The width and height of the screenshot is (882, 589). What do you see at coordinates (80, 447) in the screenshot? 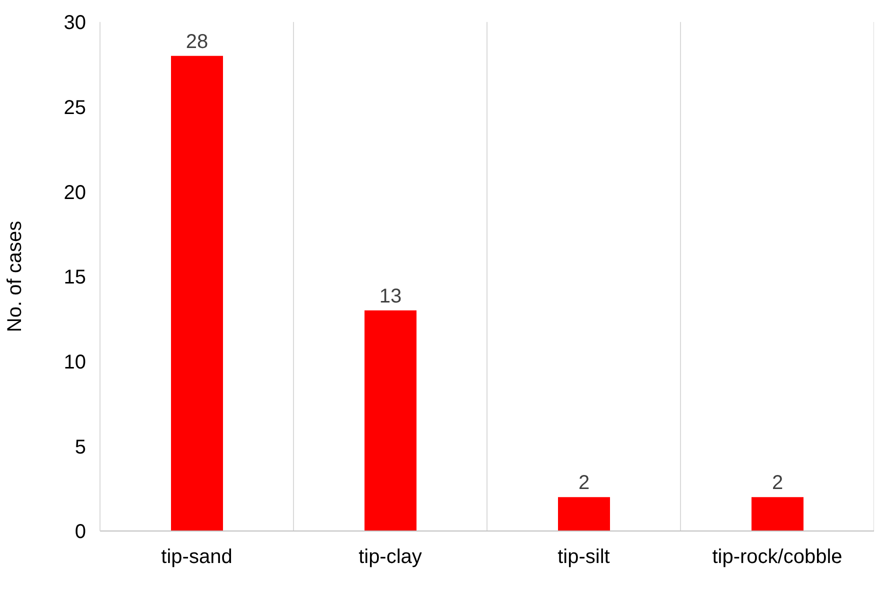
I see `y-tick-label: 5` at bounding box center [80, 447].